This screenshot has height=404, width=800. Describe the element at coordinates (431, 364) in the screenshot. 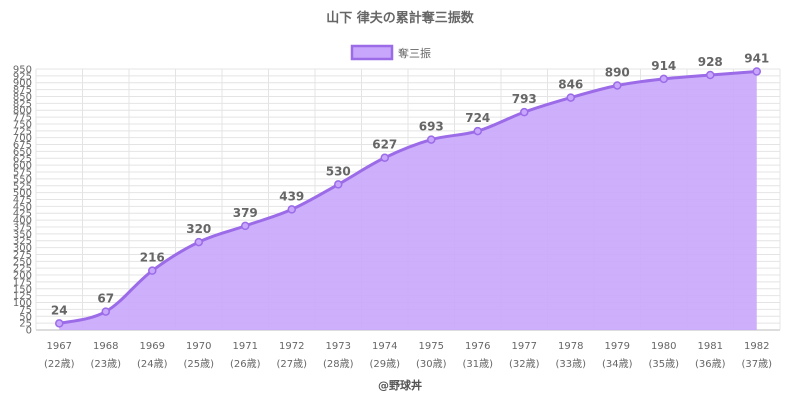

I see `x-tick-sublabel: (30歳)` at that location.